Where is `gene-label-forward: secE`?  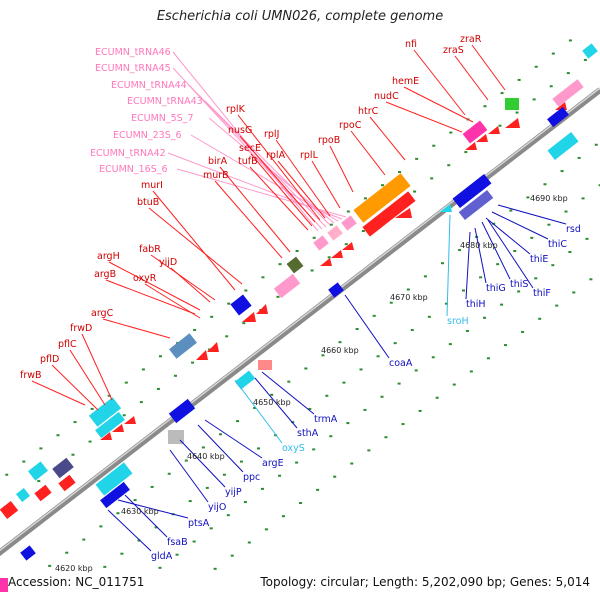 gene-label-forward: secE is located at coordinates (250, 148).